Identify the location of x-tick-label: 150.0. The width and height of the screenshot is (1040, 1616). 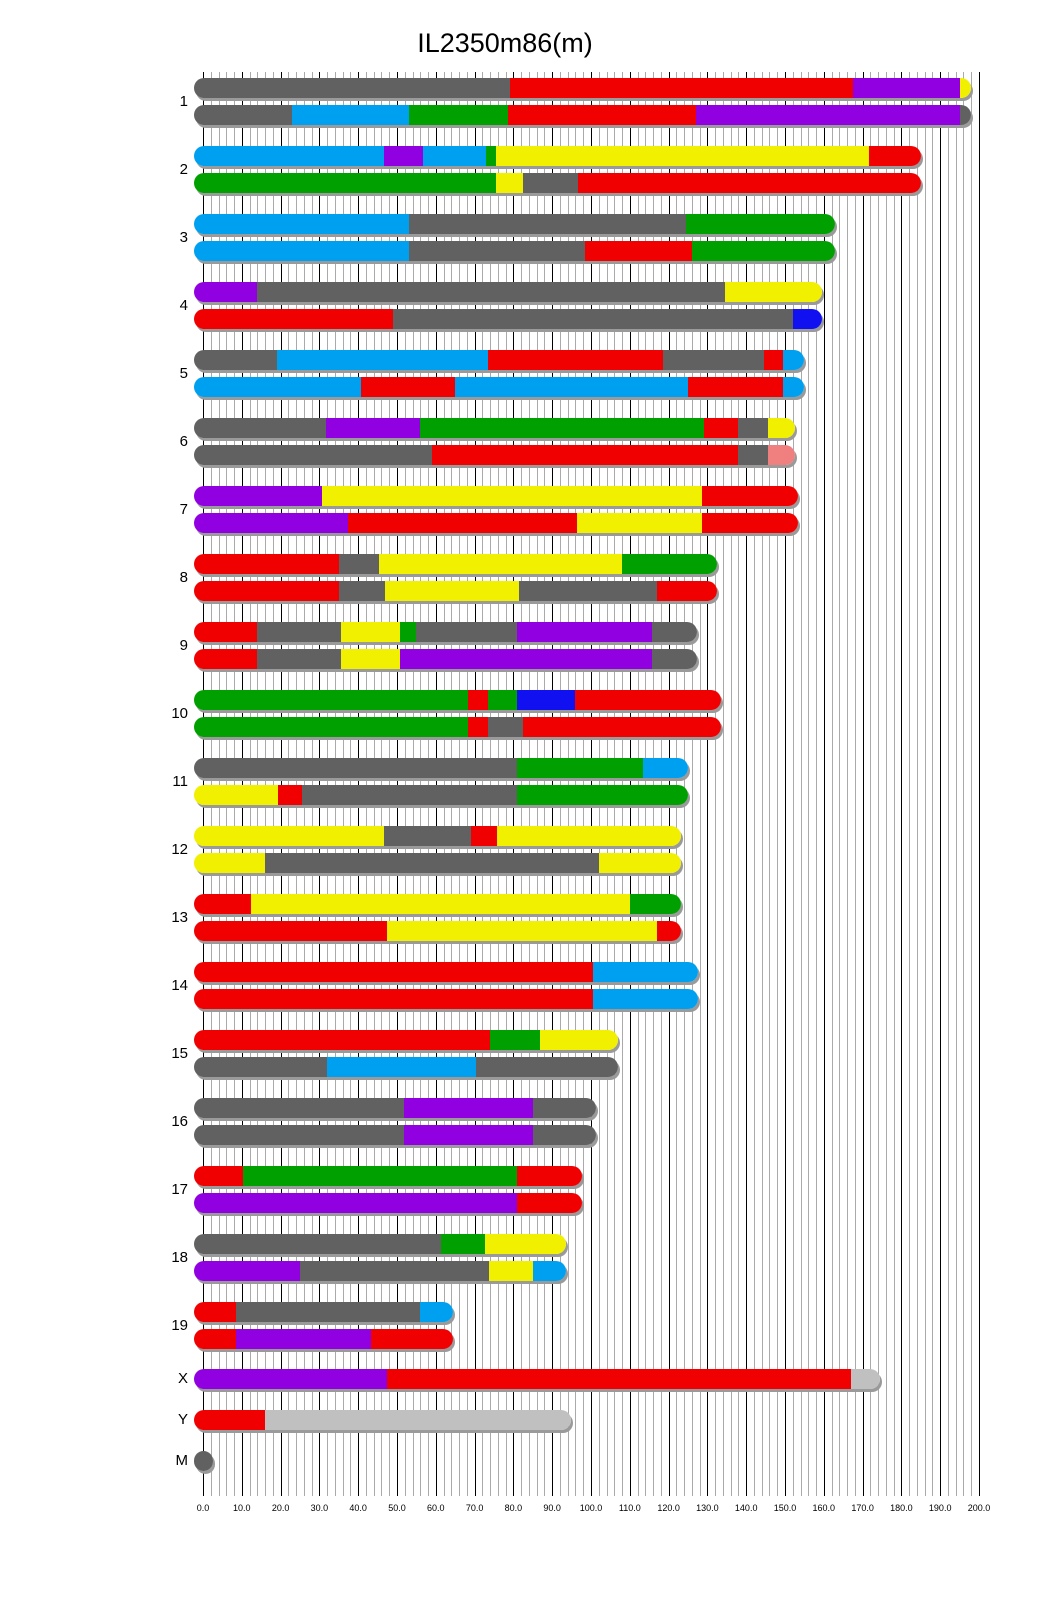
(785, 1508).